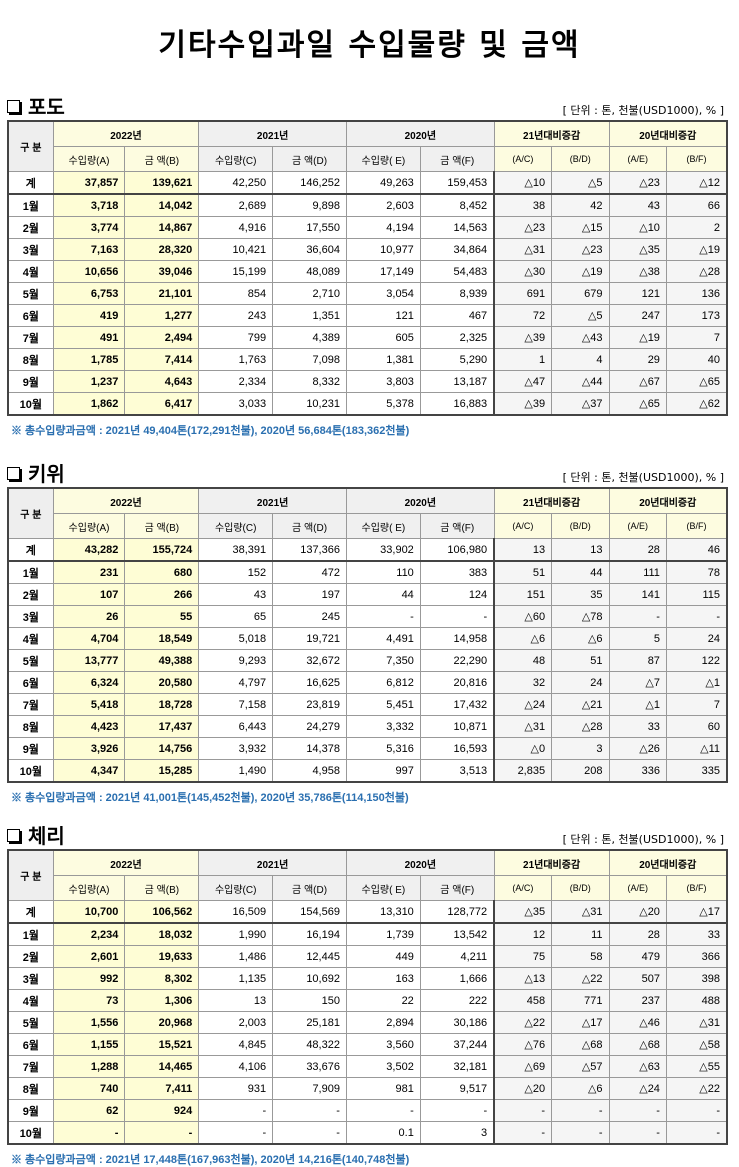  I want to click on table-cell: △10, so click(637, 227).